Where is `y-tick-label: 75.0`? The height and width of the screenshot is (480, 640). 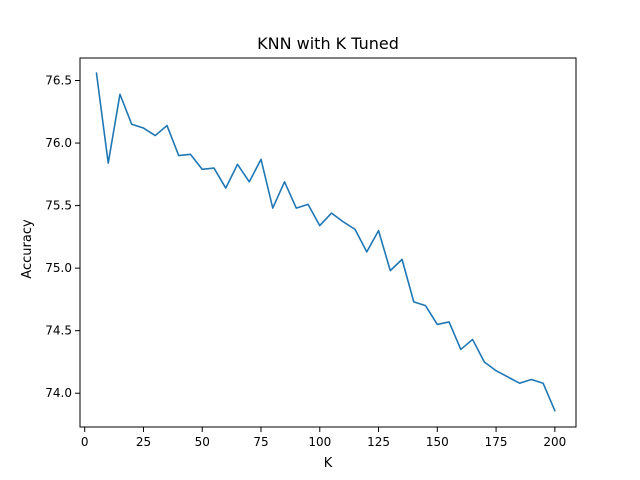 y-tick-label: 75.0 is located at coordinates (58, 268).